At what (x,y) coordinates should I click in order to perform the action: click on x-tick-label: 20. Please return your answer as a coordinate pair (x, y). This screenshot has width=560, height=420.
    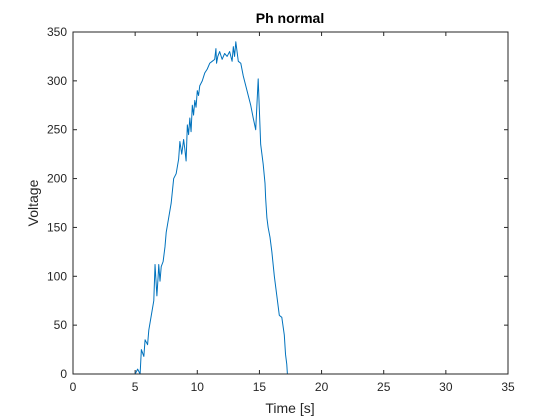
    Looking at the image, I should click on (322, 387).